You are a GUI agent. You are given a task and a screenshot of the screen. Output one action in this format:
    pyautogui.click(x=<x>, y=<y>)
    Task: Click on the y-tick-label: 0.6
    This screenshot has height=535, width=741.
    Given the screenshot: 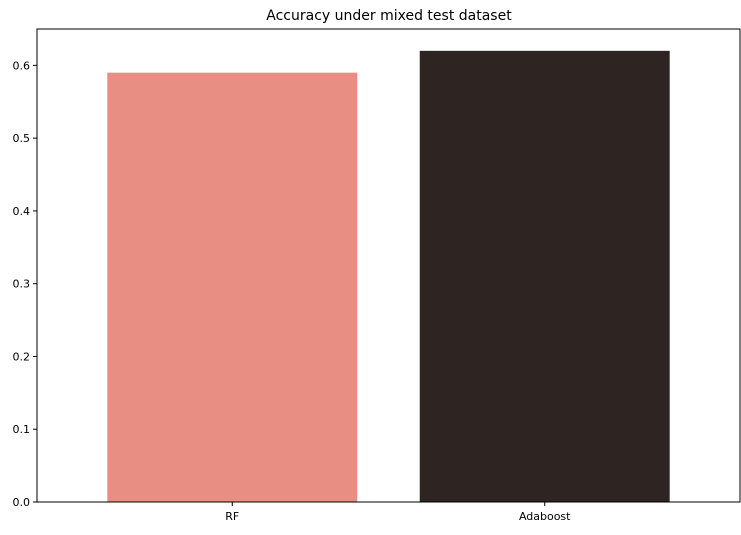 What is the action you would take?
    pyautogui.click(x=22, y=65)
    